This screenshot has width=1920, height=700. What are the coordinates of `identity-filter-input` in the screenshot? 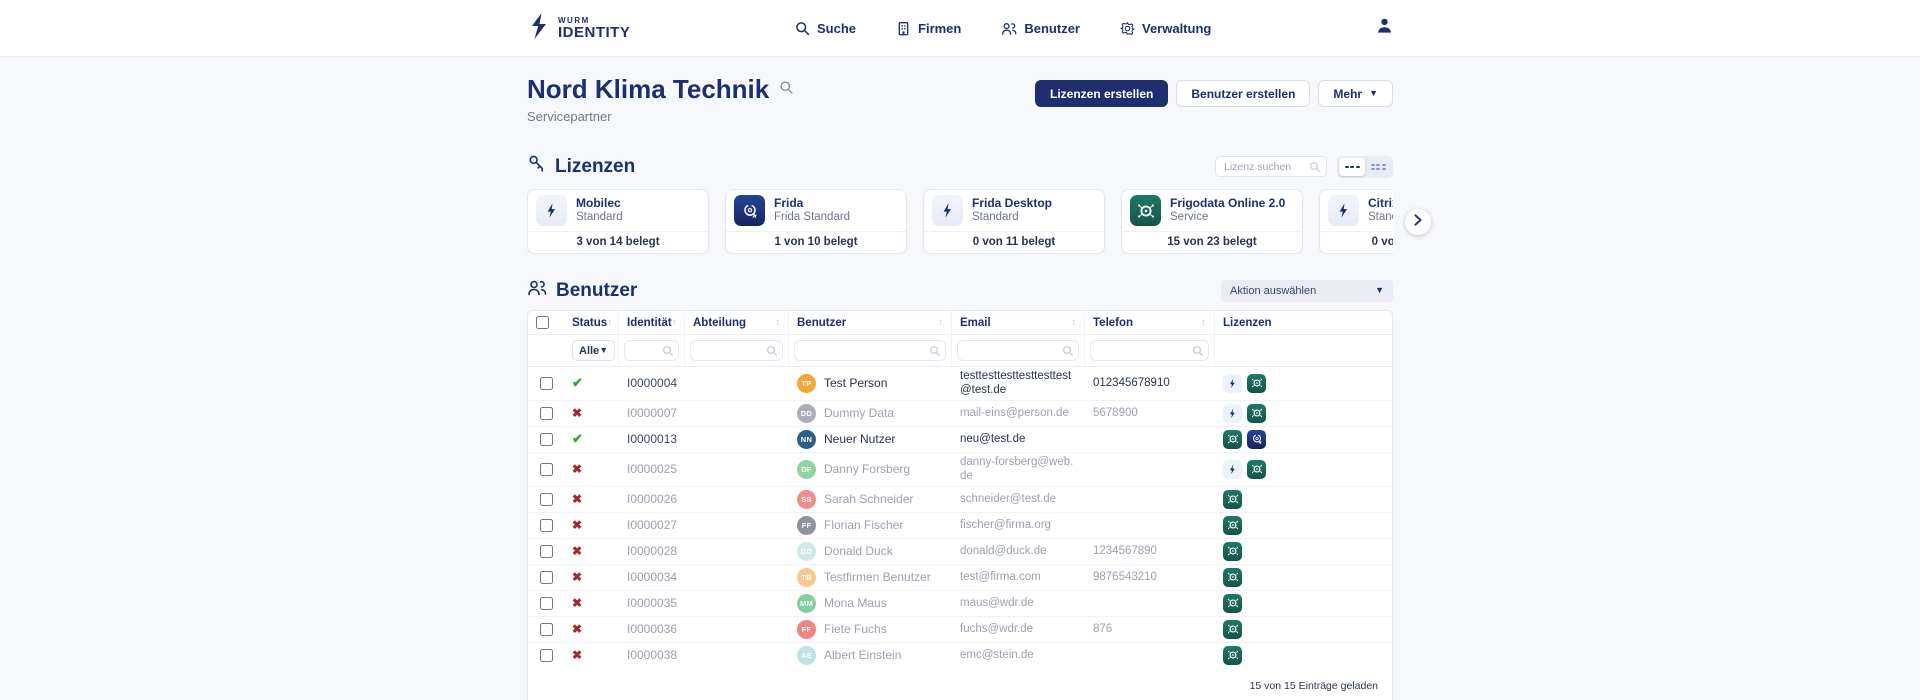 It's located at (651, 350).